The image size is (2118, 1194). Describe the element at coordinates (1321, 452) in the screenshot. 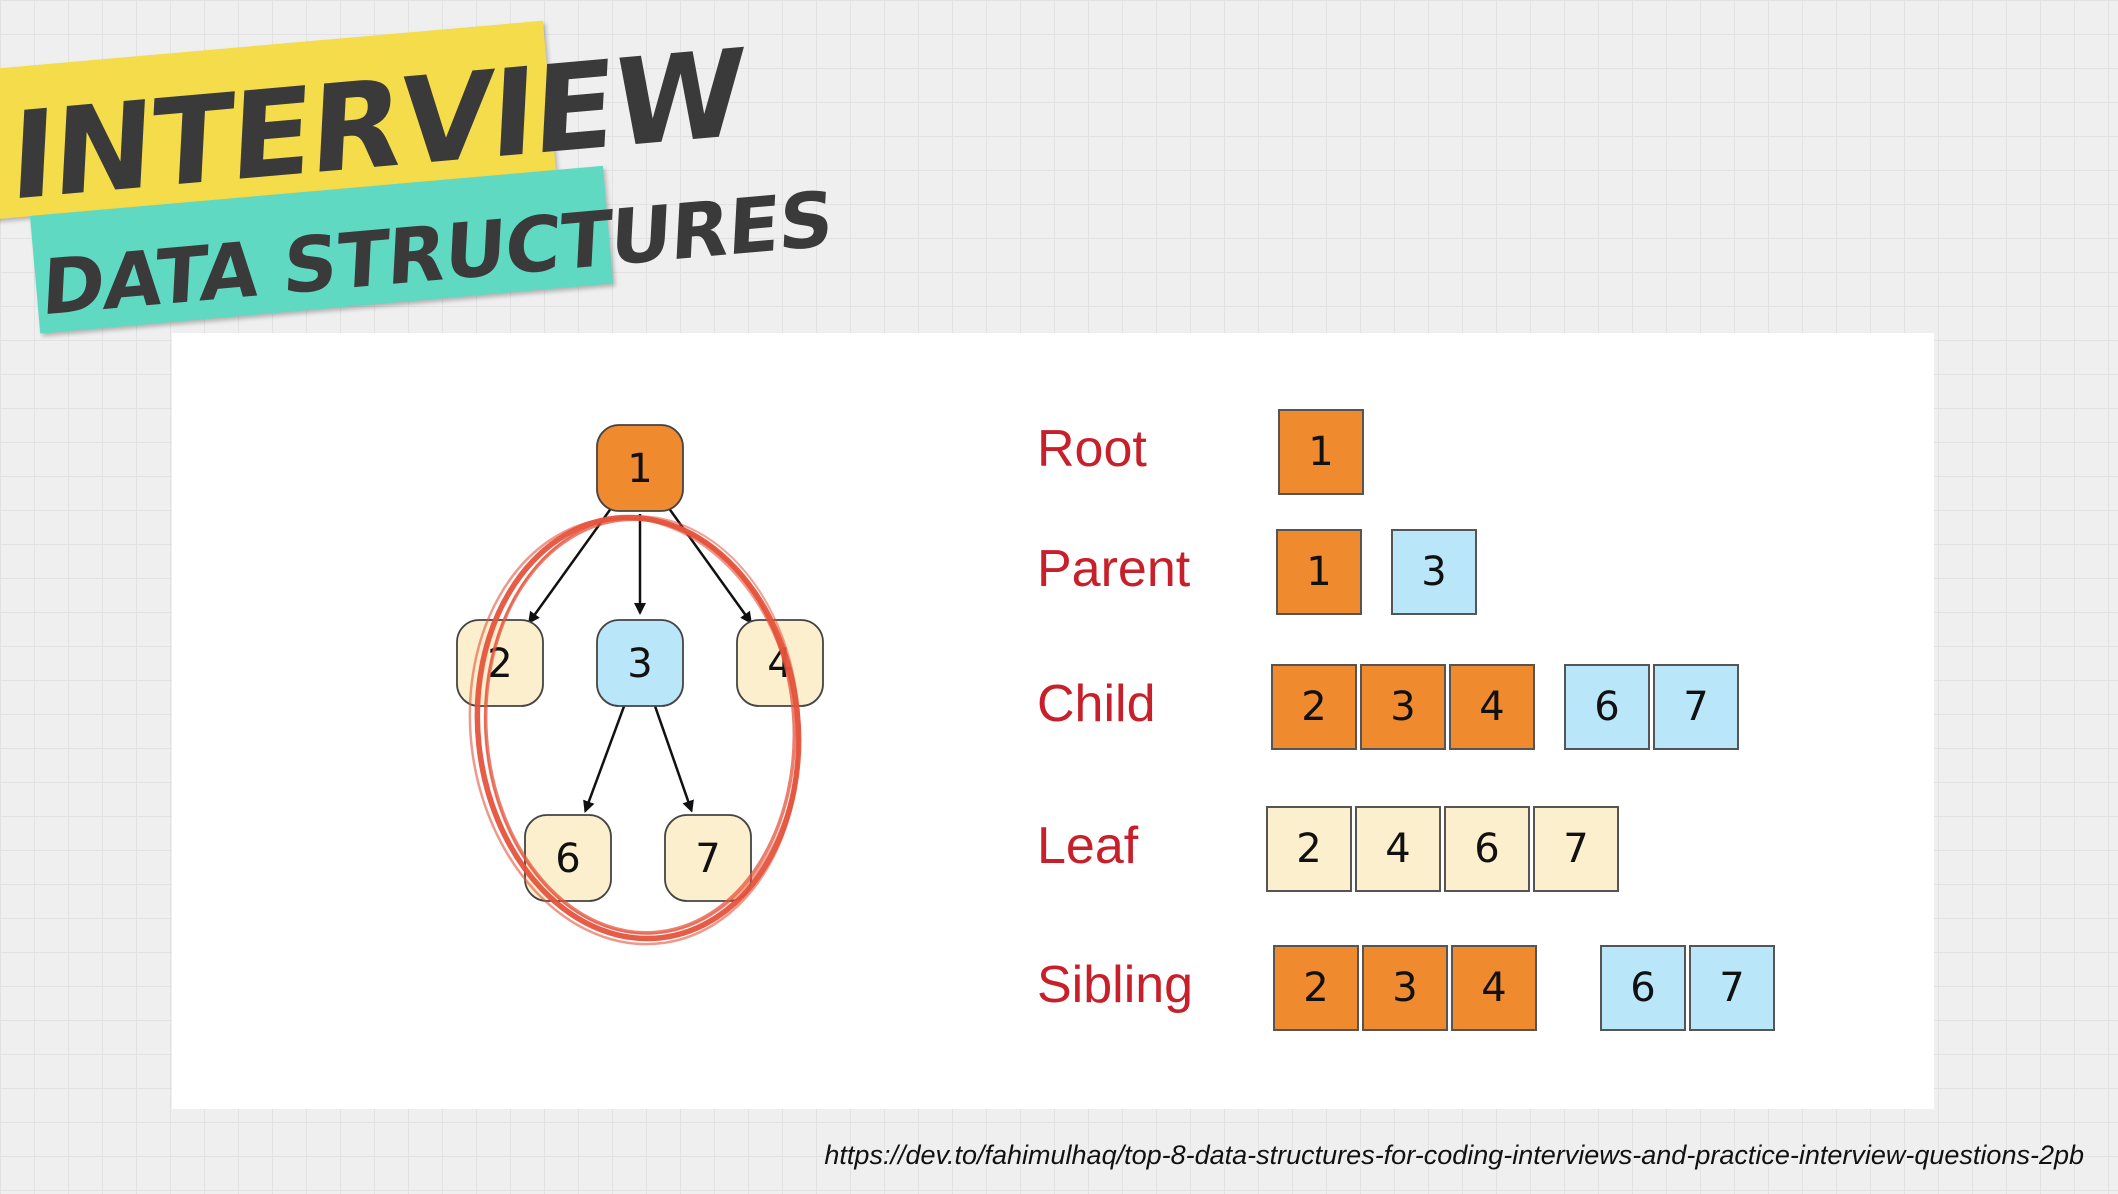

I see `term-root-cell: 1` at that location.